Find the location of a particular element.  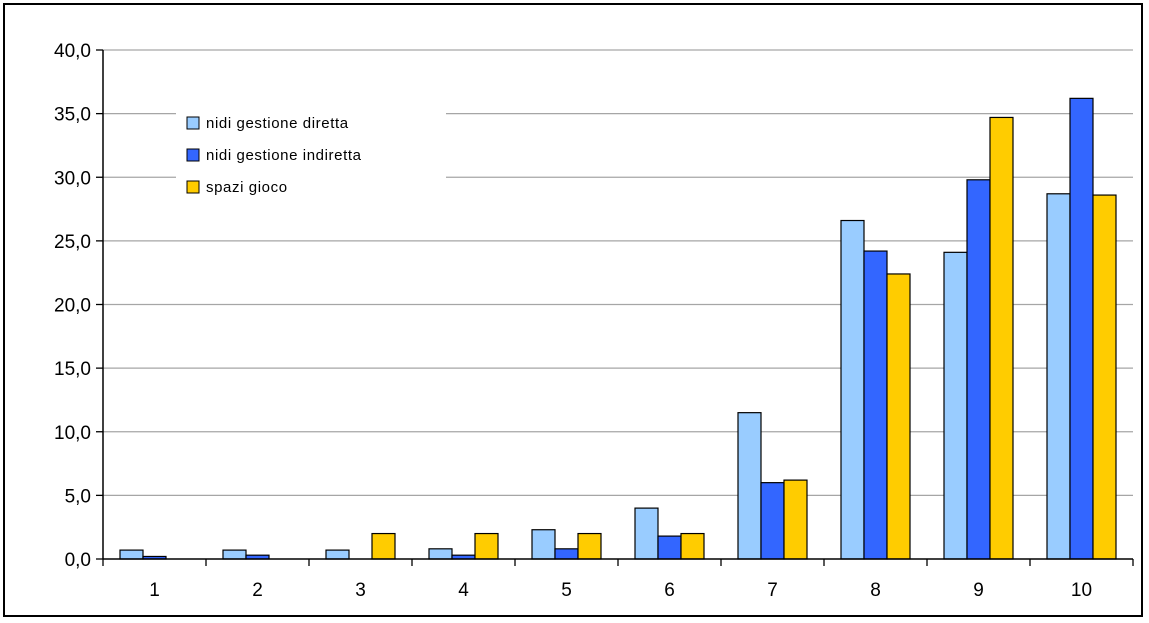

y-tick-label: 20,0 is located at coordinates (72, 306).